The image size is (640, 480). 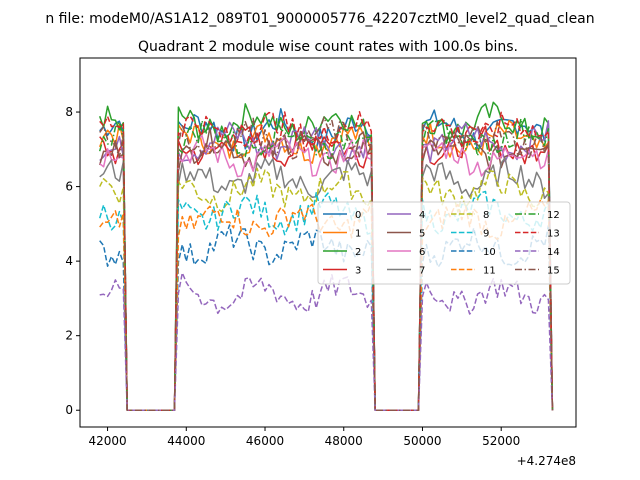 I want to click on legend-label-10: 10, so click(x=489, y=252).